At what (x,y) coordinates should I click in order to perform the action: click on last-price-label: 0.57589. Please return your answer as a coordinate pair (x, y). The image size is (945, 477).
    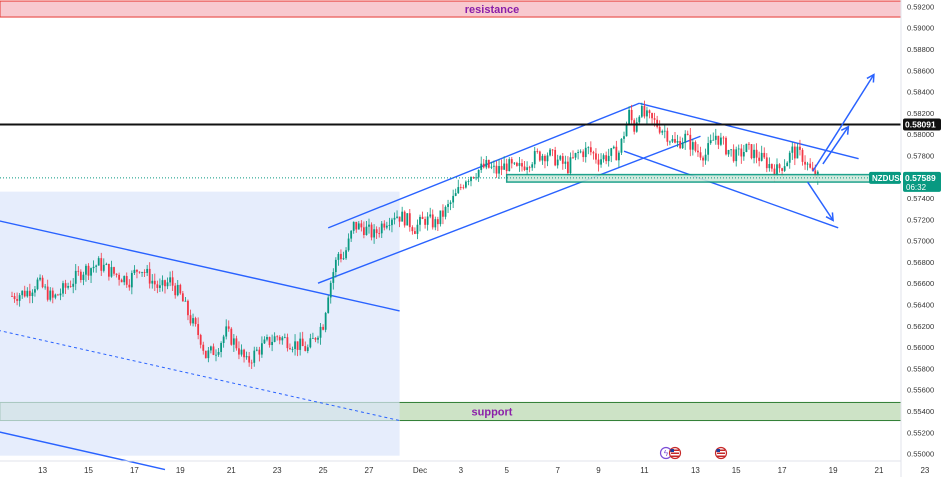
    Looking at the image, I should click on (920, 178).